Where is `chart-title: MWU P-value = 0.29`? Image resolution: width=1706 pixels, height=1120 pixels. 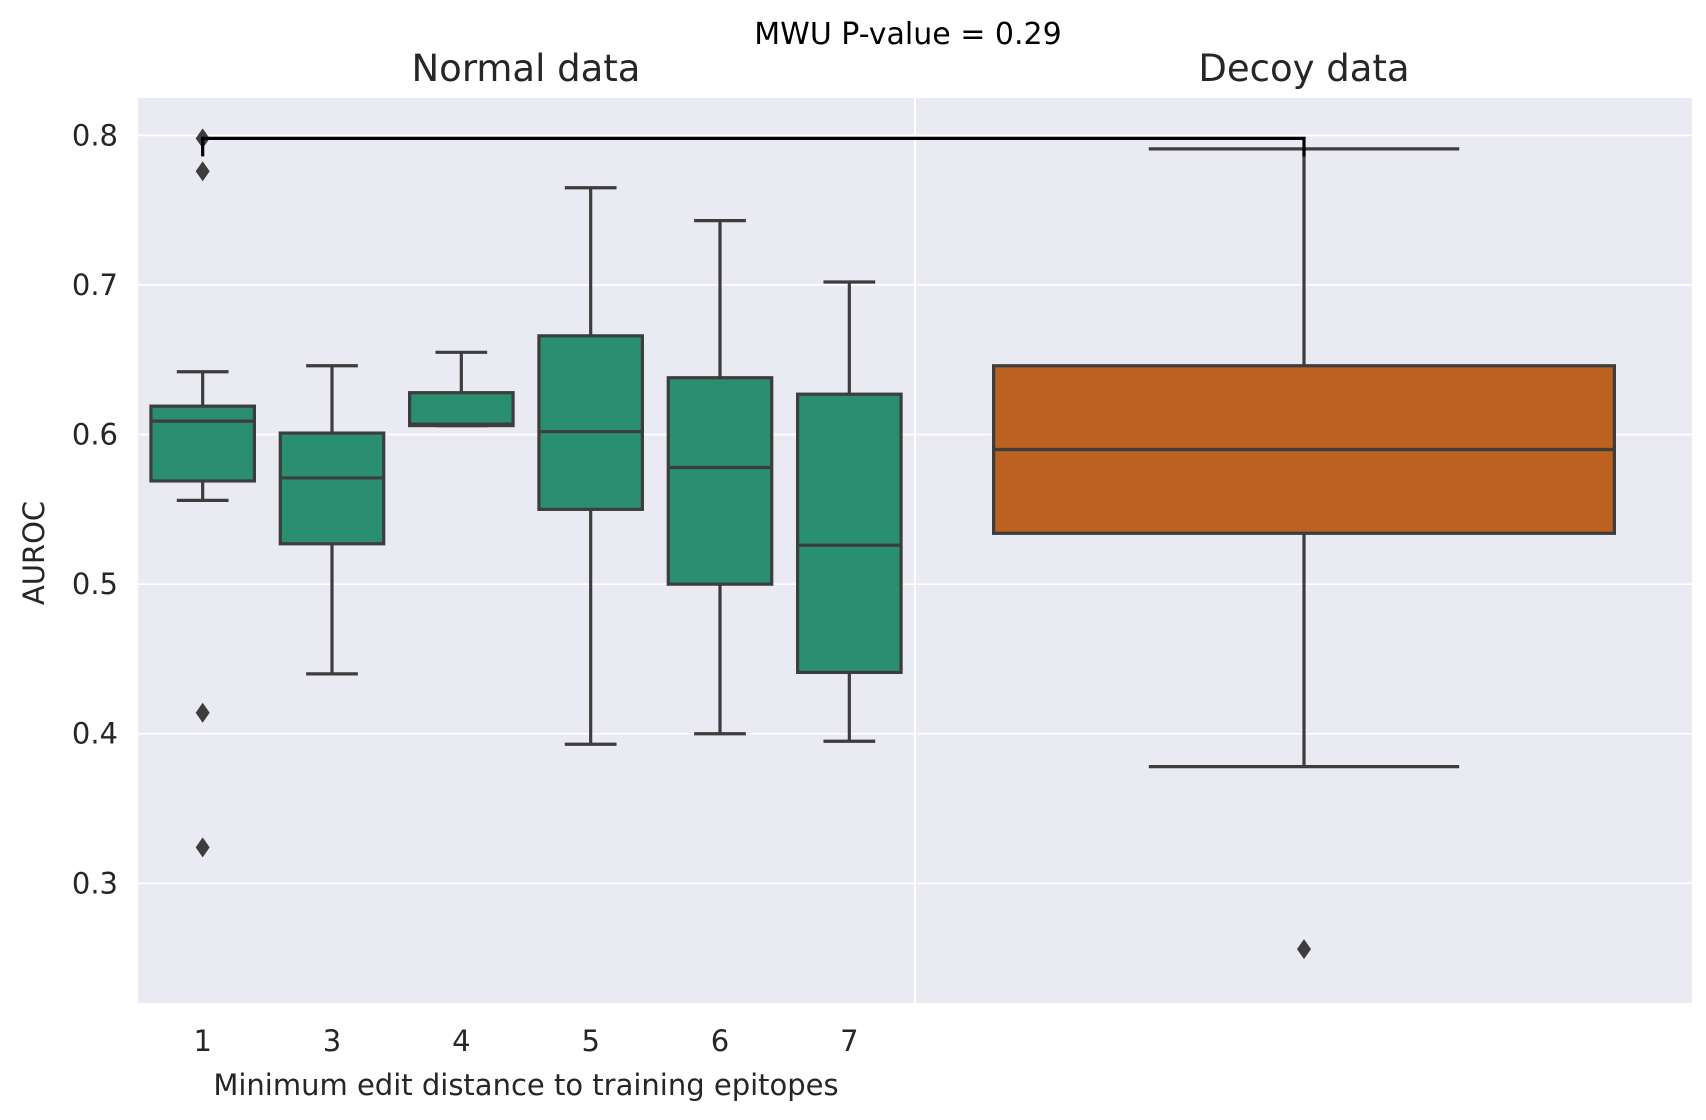 chart-title: MWU P-value = 0.29 is located at coordinates (907, 34).